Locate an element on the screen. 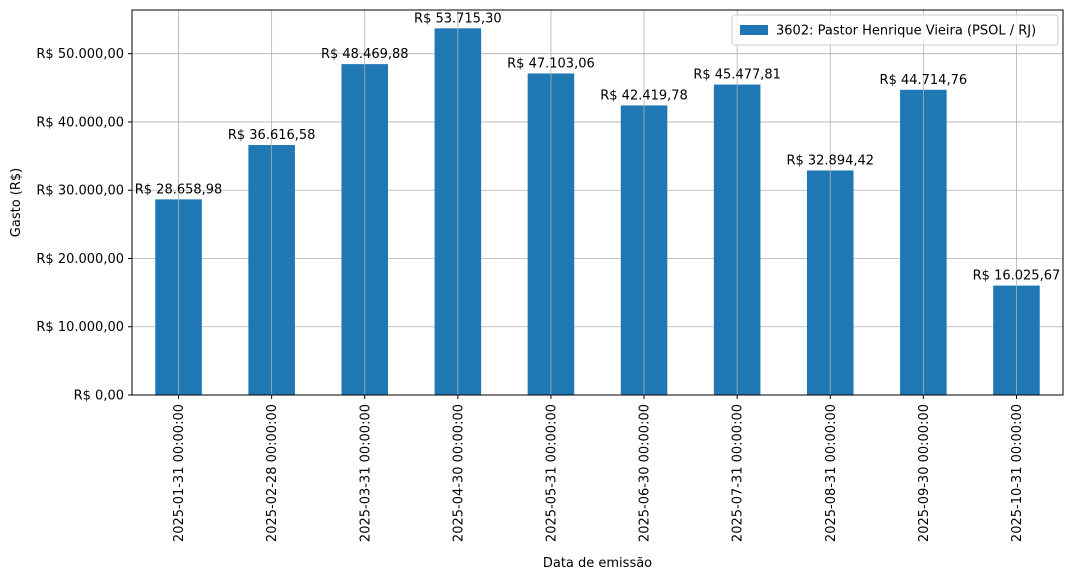 Image resolution: width=1072 pixels, height=580 pixels. bar-value-label: R$ 53.715,30 is located at coordinates (458, 18).